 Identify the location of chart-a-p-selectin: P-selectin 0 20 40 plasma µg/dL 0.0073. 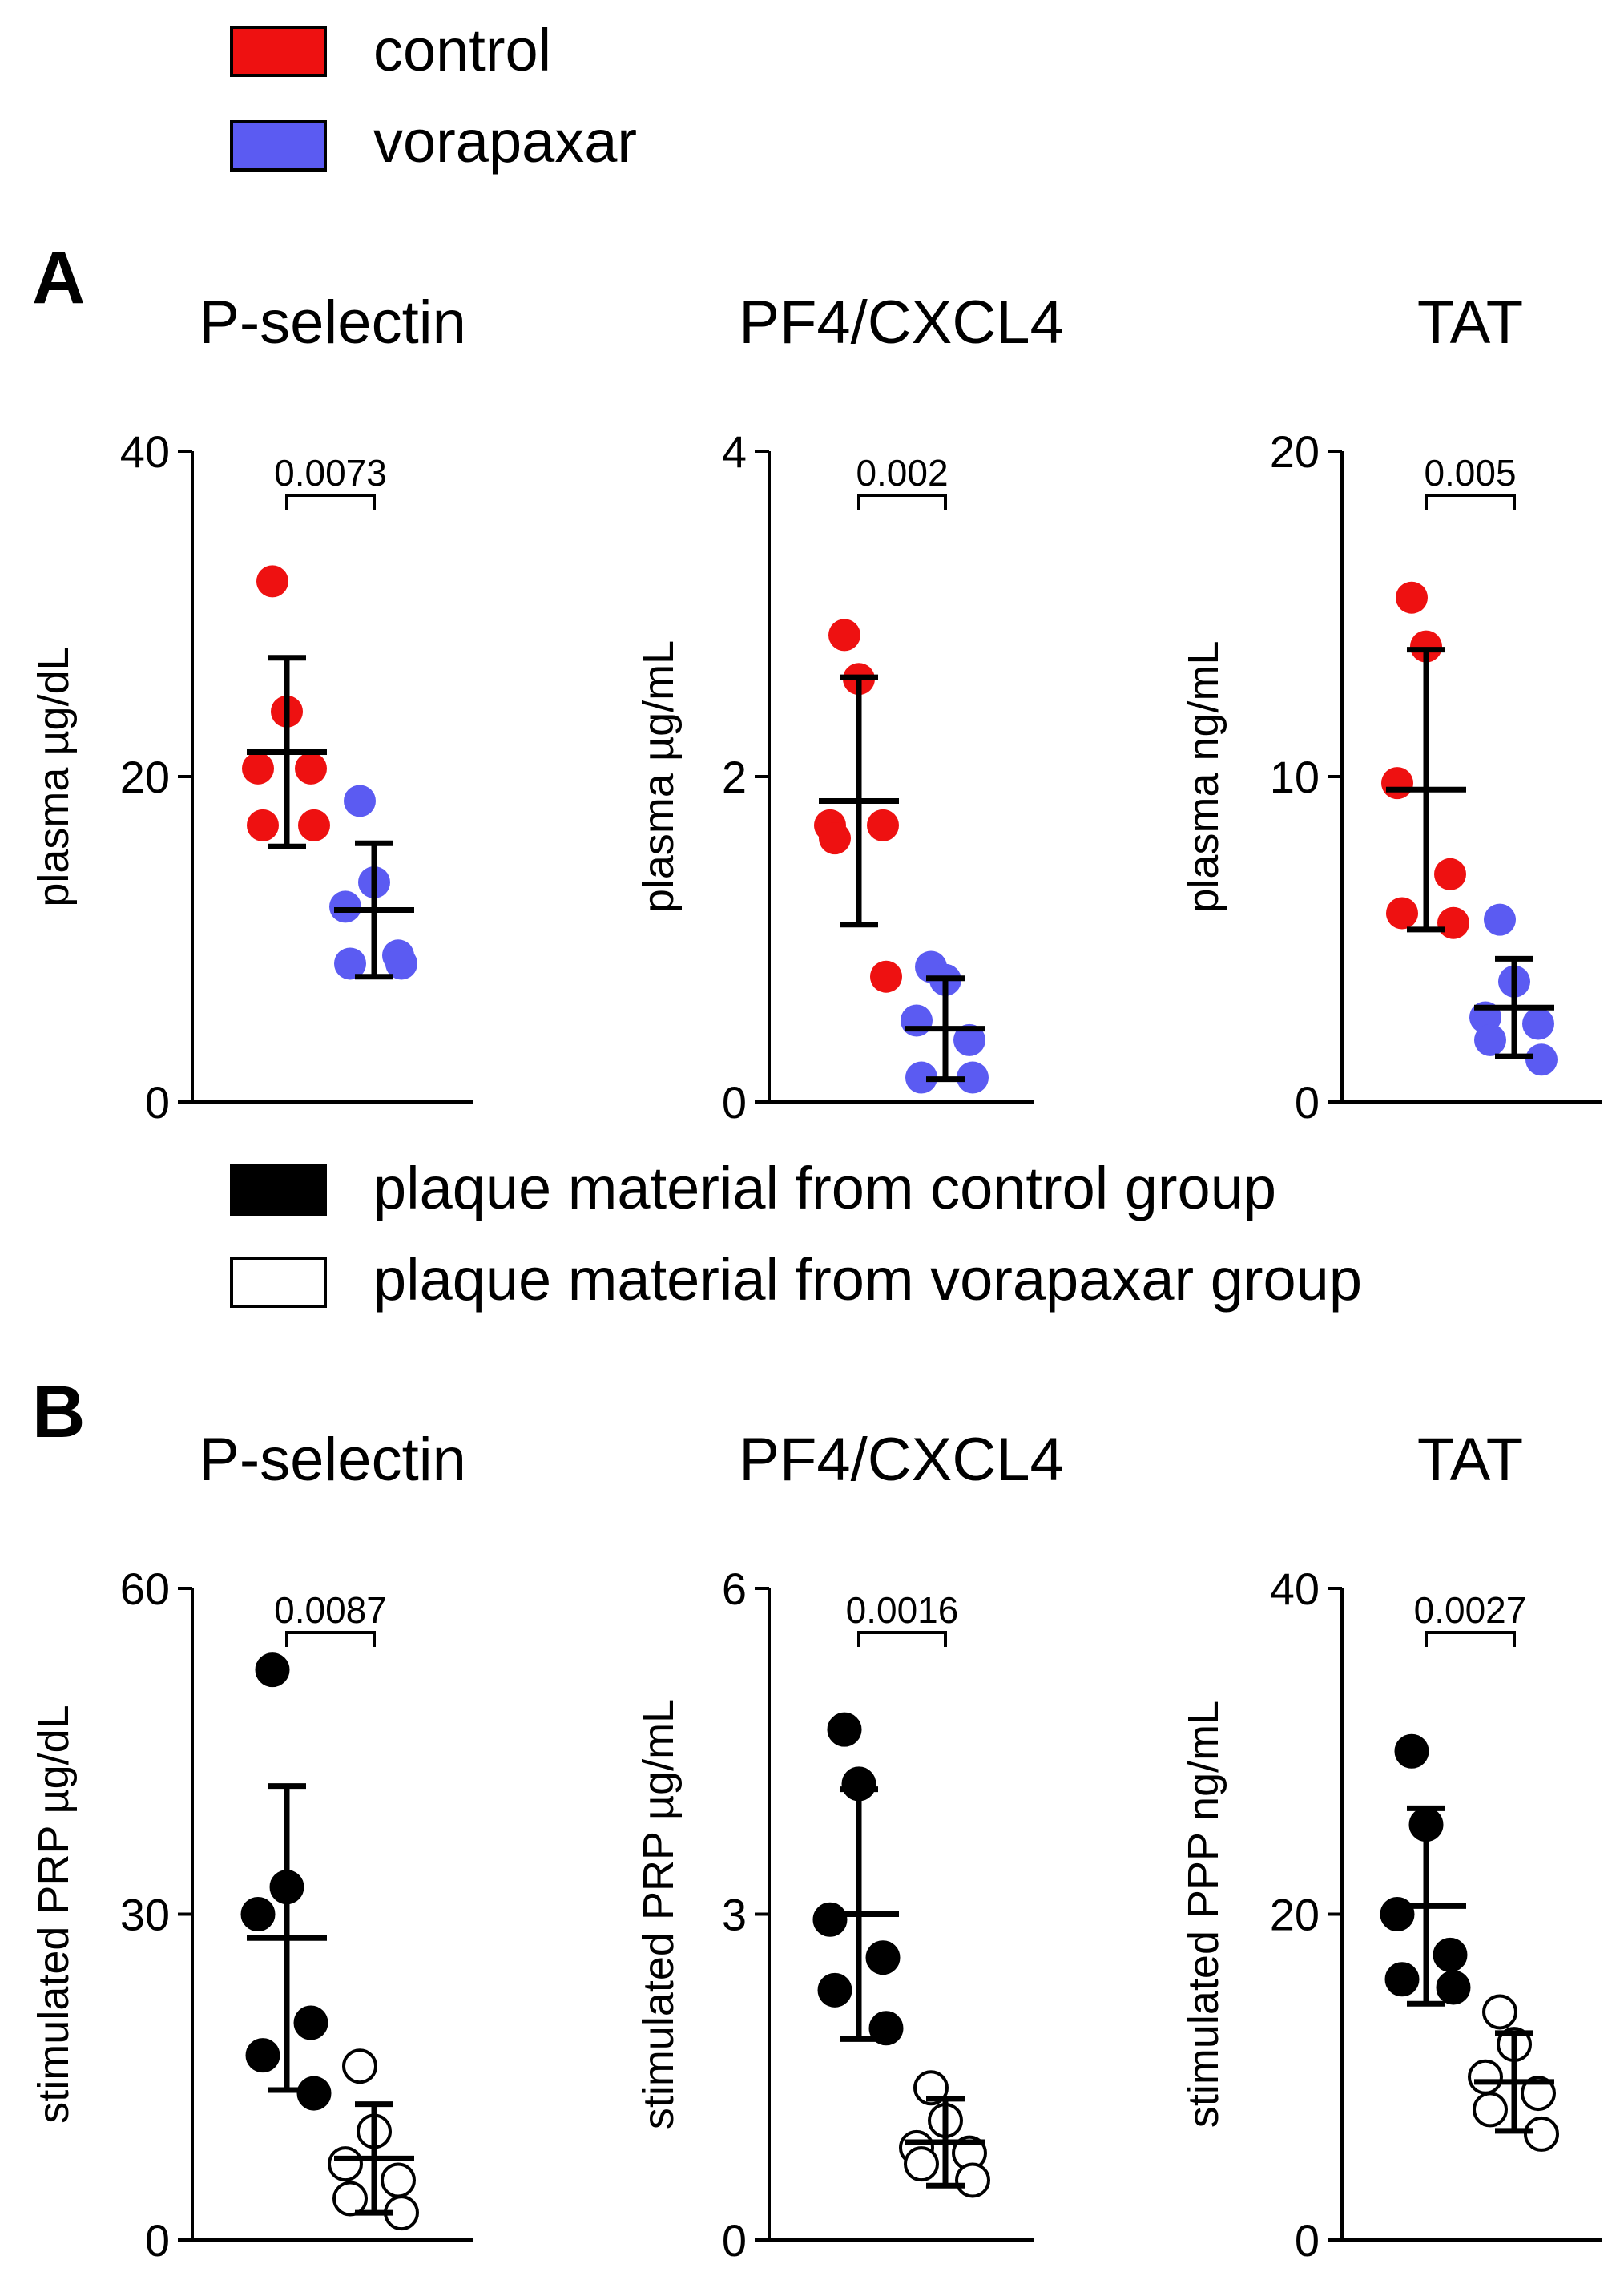
(251, 708).